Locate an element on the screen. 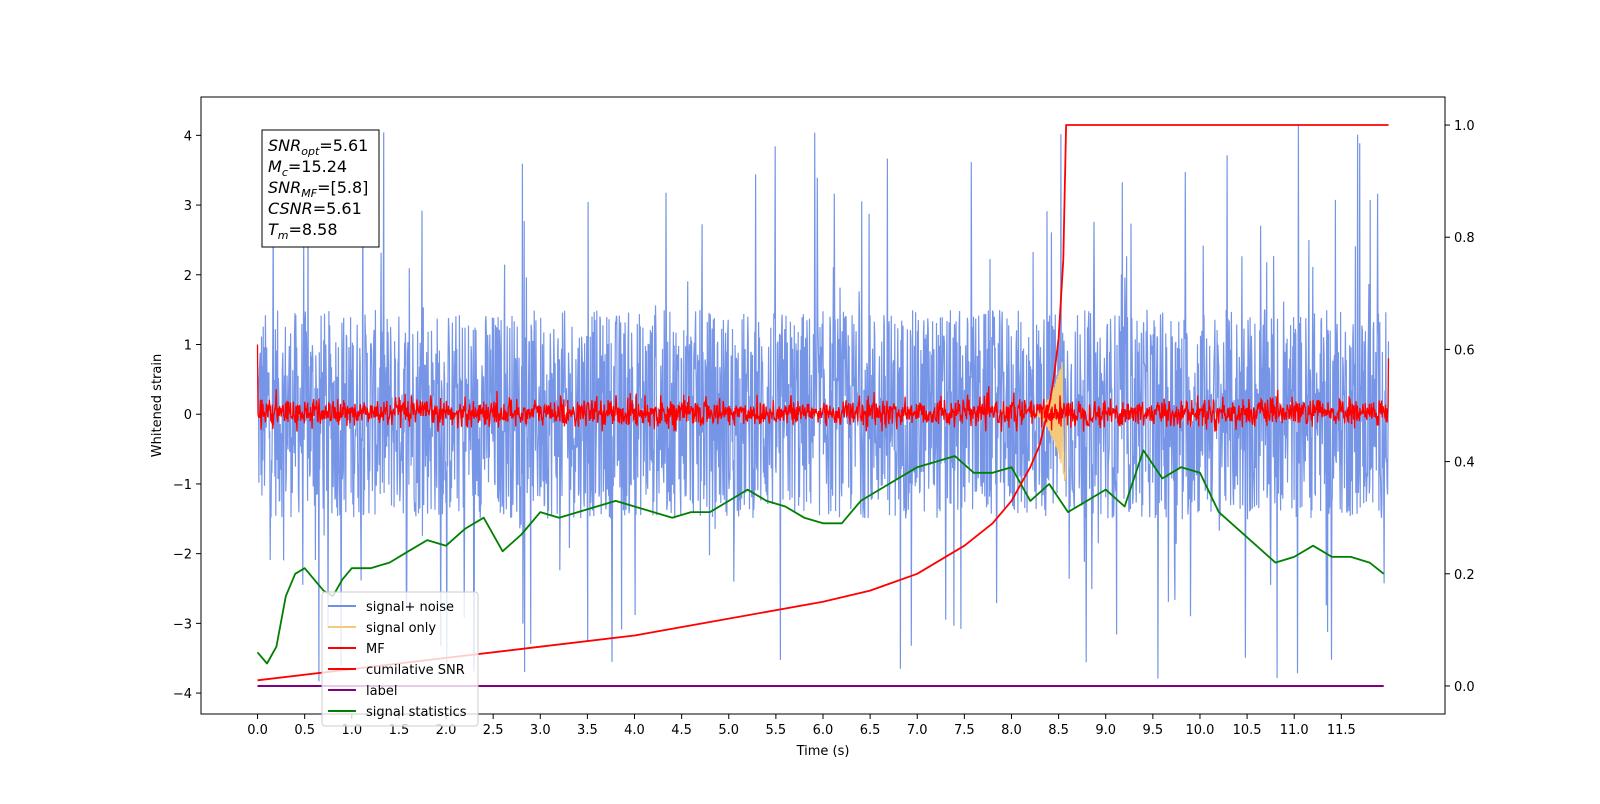 This screenshot has width=1600, height=804. y2-tick-label: 0.2 is located at coordinates (1464, 575).